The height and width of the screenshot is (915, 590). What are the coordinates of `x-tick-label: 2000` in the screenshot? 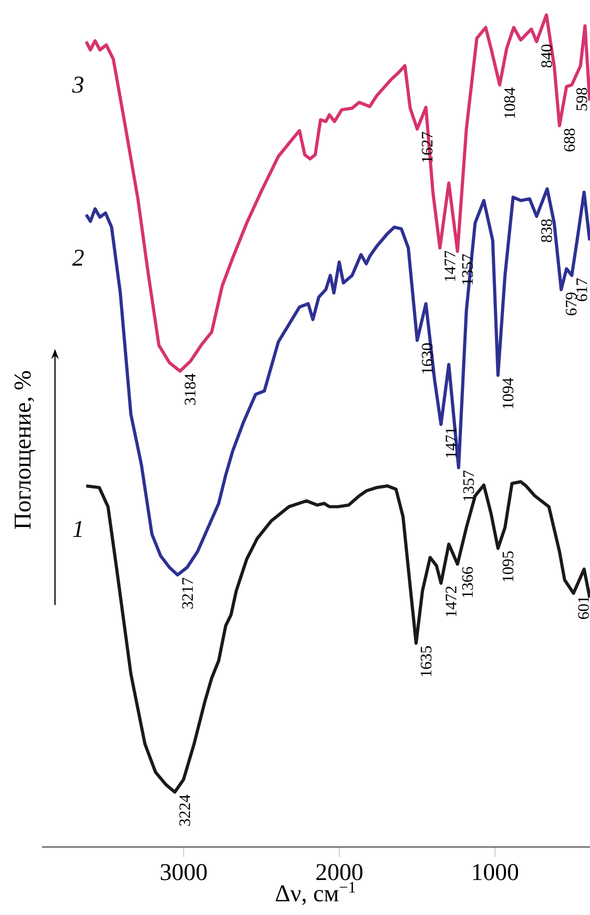 It's located at (339, 872).